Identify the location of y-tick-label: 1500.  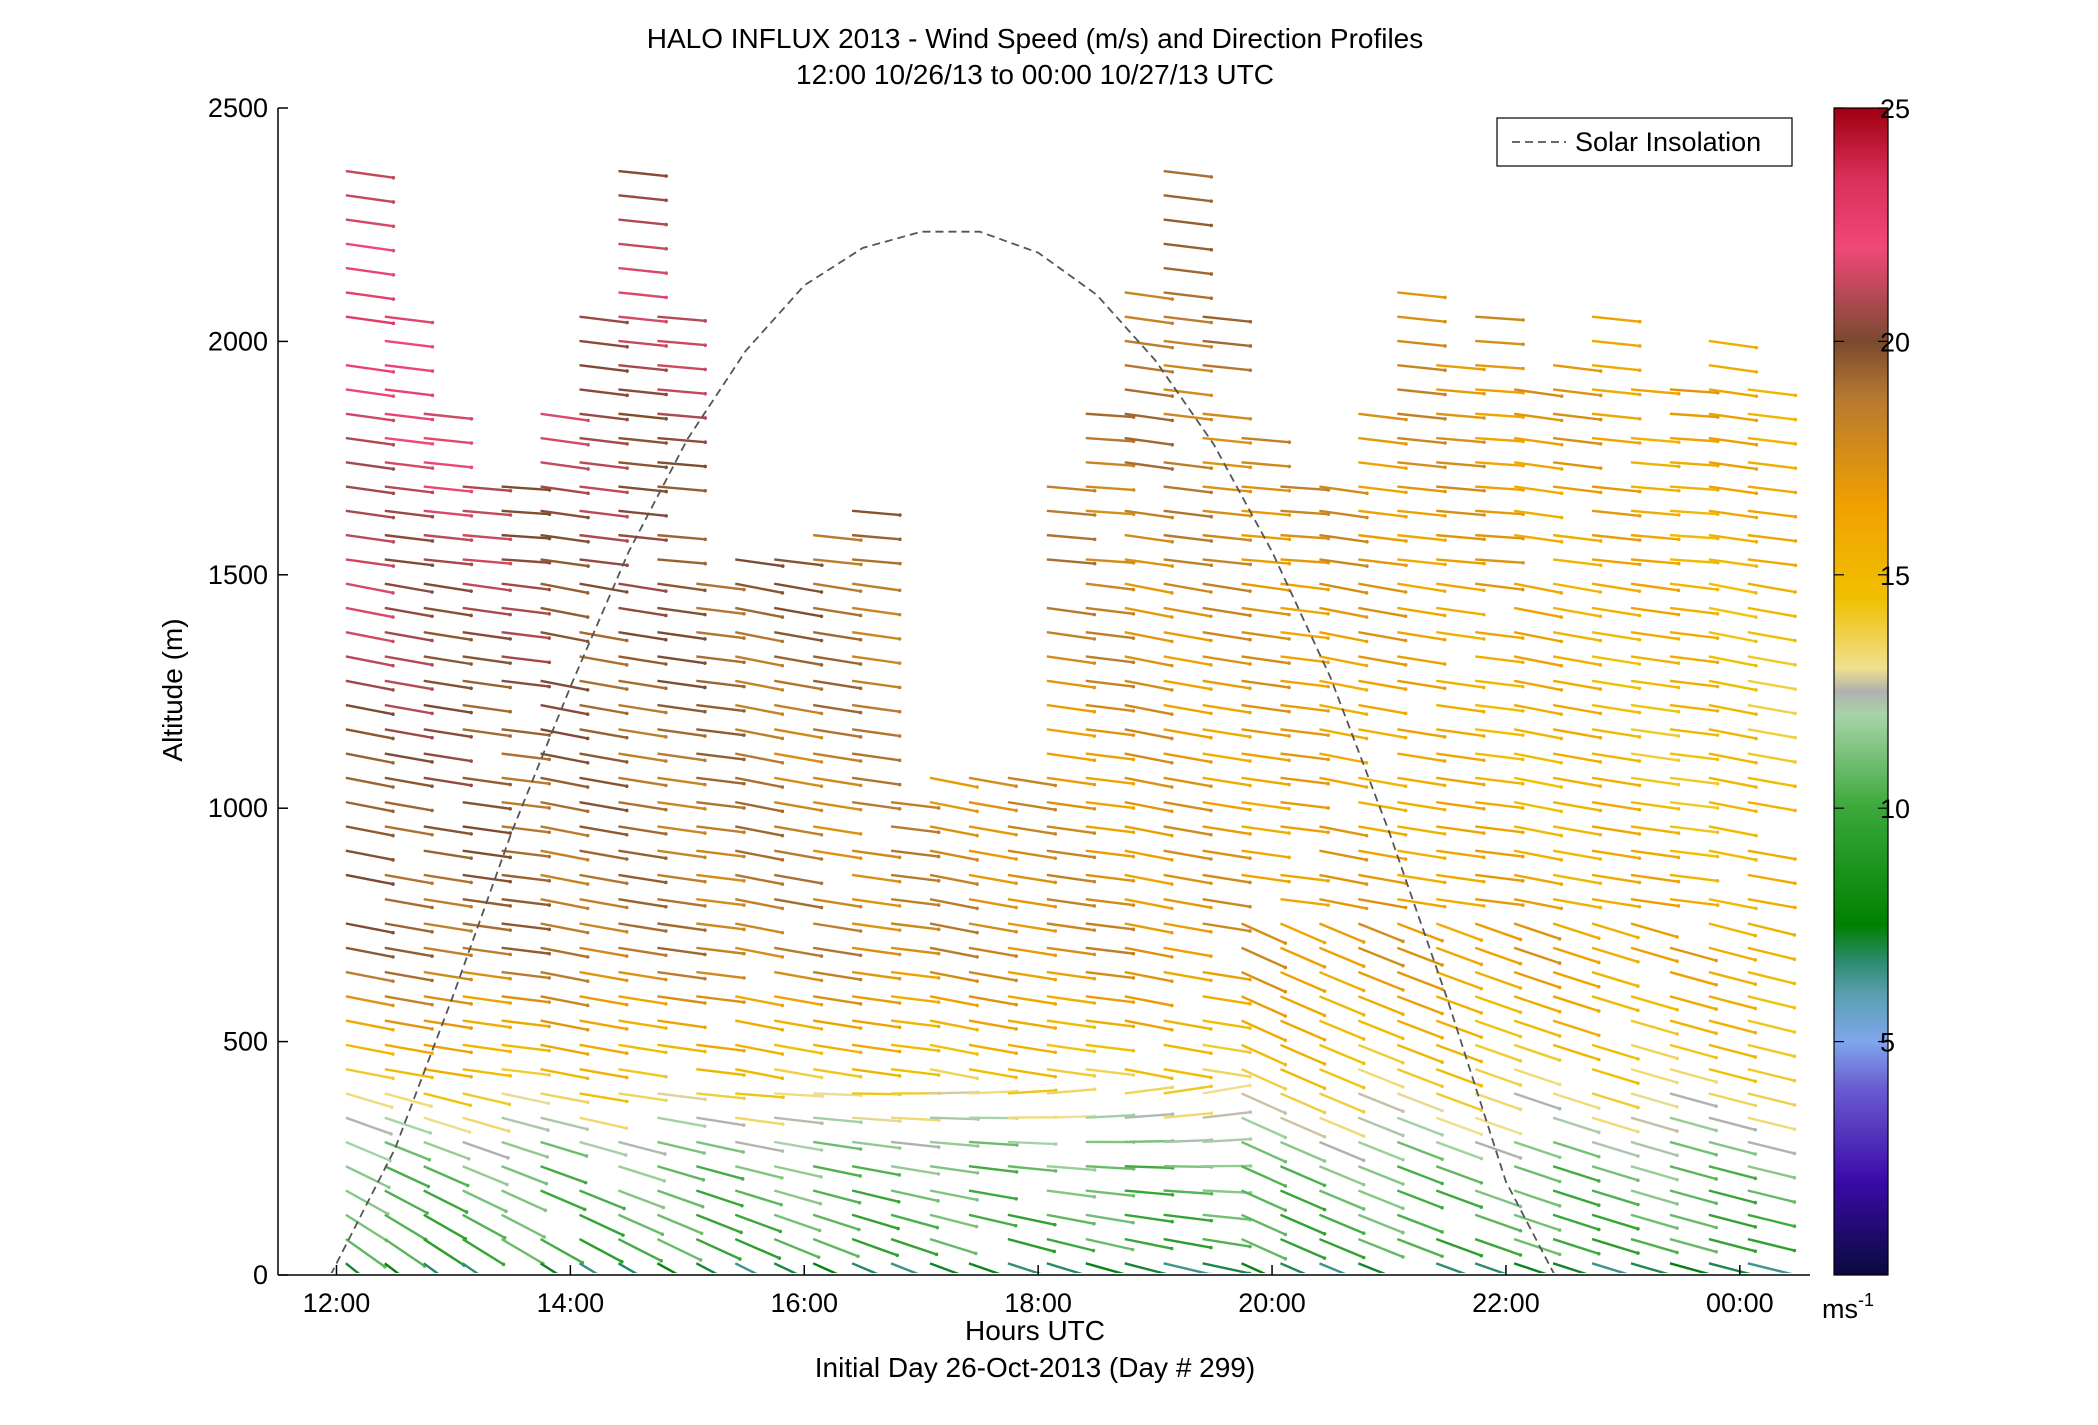
(238, 575).